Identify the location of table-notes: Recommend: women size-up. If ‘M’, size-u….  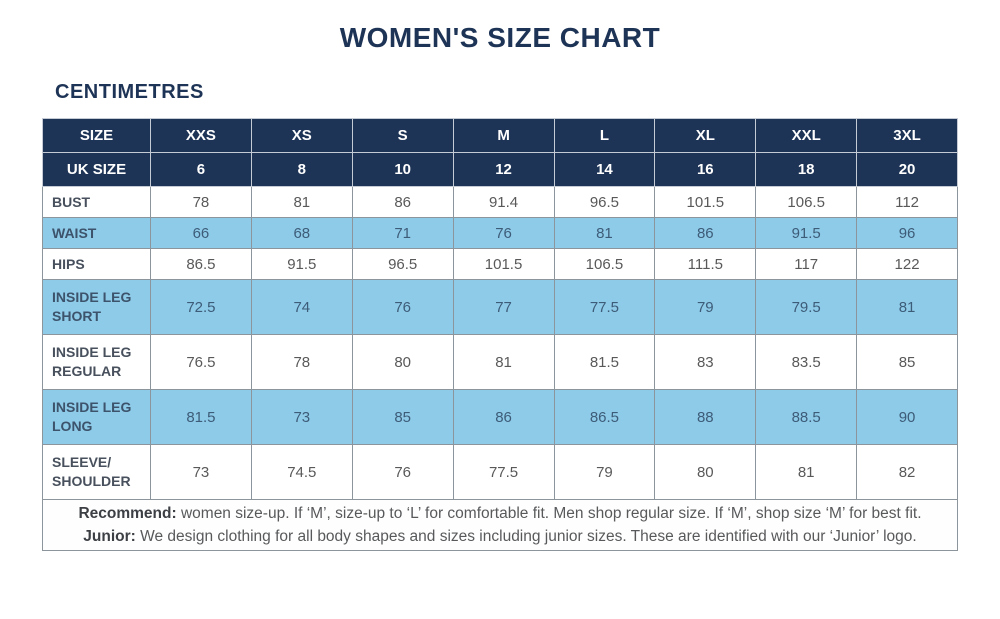
(500, 525).